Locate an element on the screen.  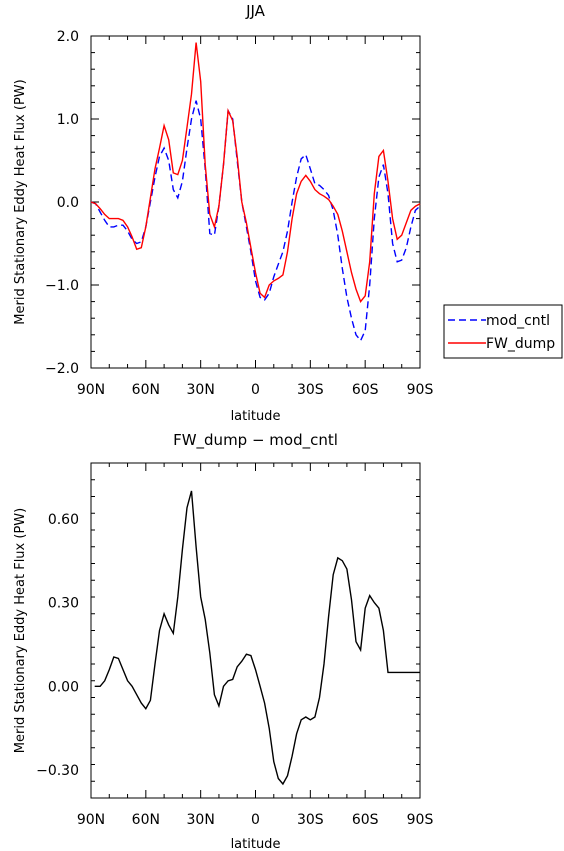
y-tick-label: 0.00 is located at coordinates (63, 687).